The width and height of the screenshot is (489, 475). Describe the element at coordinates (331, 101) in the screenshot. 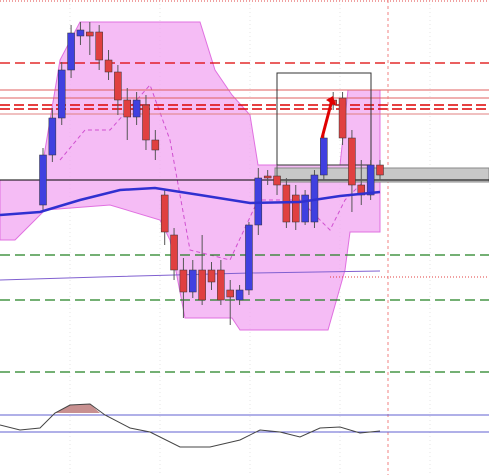

I see `arrow-head` at that location.